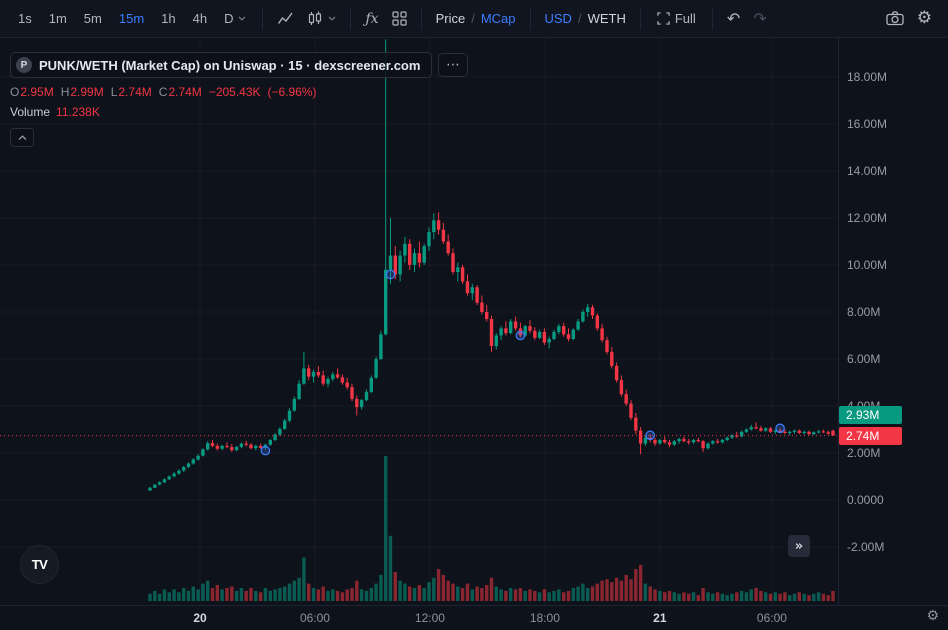 The image size is (948, 630). What do you see at coordinates (606, 18) in the screenshot?
I see `weth-mode-button: WETH` at bounding box center [606, 18].